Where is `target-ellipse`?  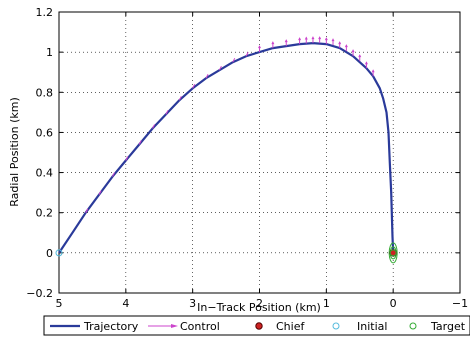 target-ellipse is located at coordinates (393, 253).